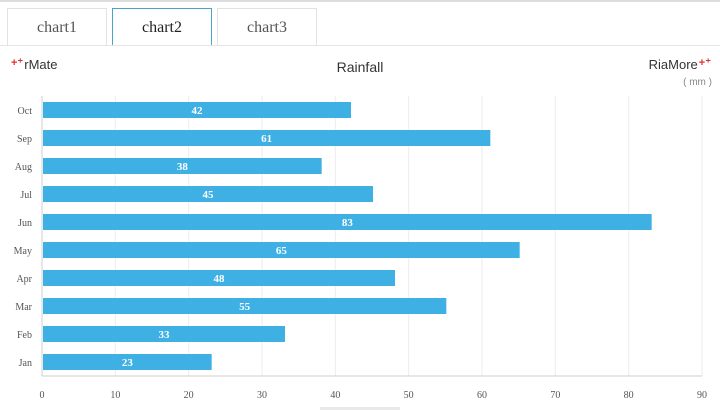 The height and width of the screenshot is (410, 720). I want to click on brand-left-label: rMate, so click(41, 64).